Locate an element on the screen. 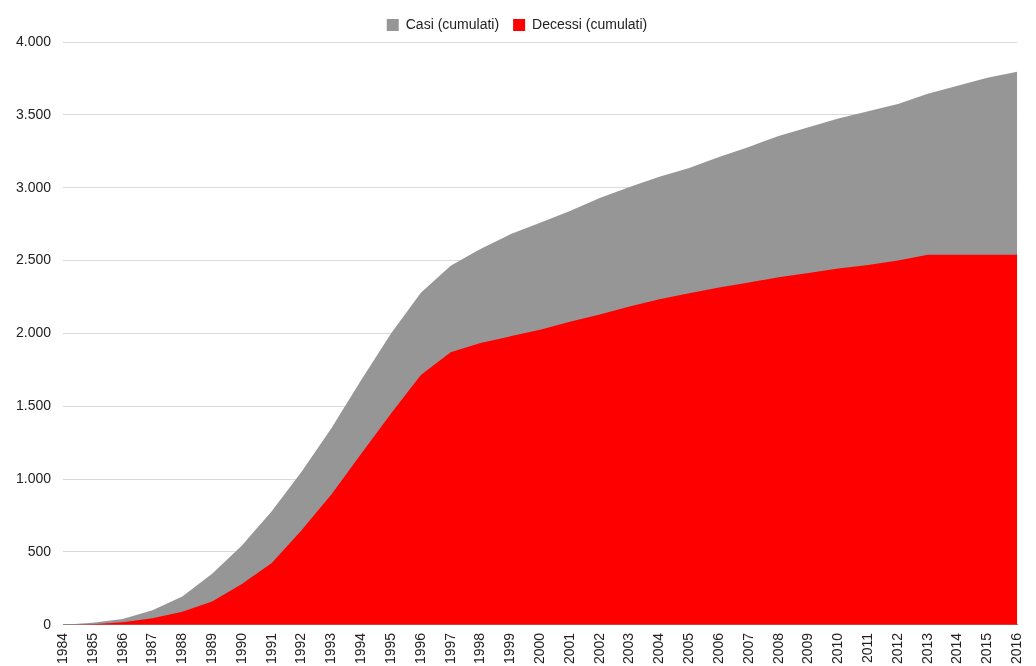  x-tick-label: 2014 is located at coordinates (956, 648).